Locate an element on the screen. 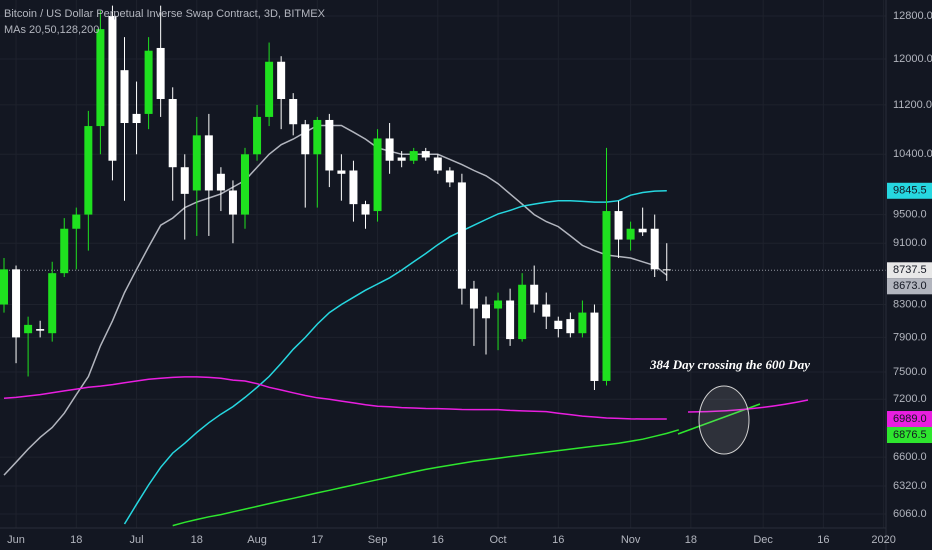 The image size is (932, 550). y-tick-label: 11200.0 is located at coordinates (912, 105).